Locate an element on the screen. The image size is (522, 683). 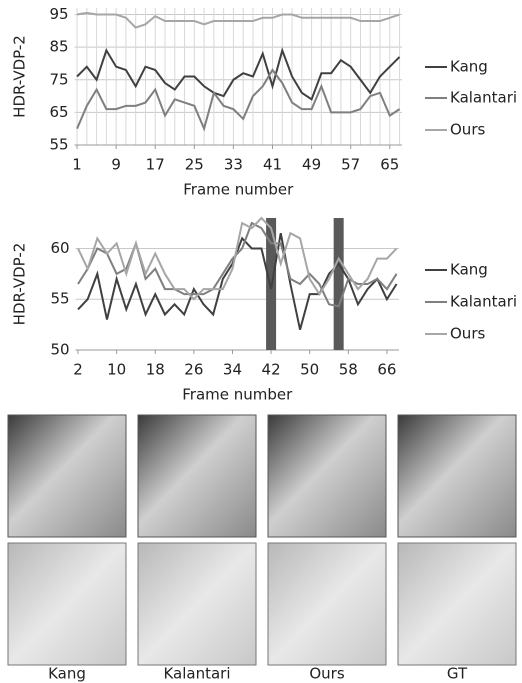
y-tick-label: 60 is located at coordinates (60, 248).